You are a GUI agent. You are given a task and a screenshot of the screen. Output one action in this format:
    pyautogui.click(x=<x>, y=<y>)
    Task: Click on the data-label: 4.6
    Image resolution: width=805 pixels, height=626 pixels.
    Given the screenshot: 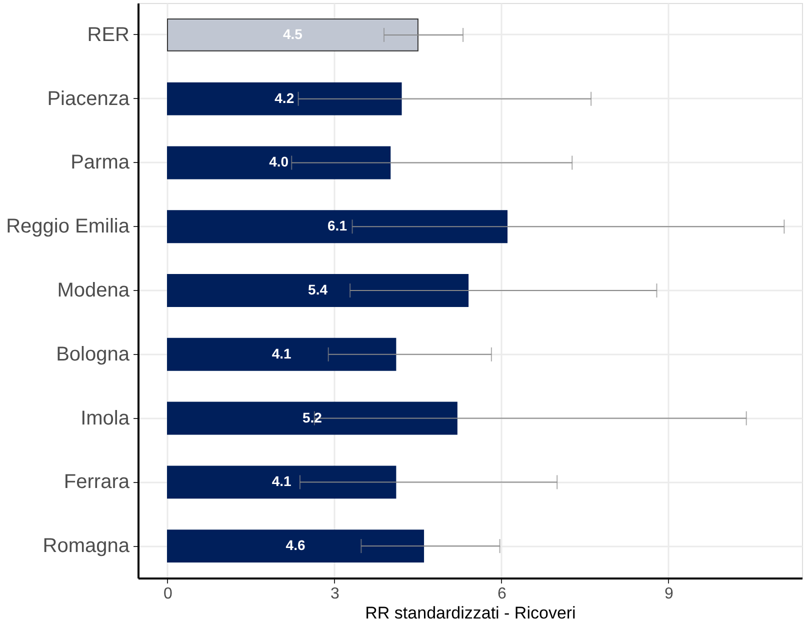 What is the action you would take?
    pyautogui.click(x=296, y=545)
    